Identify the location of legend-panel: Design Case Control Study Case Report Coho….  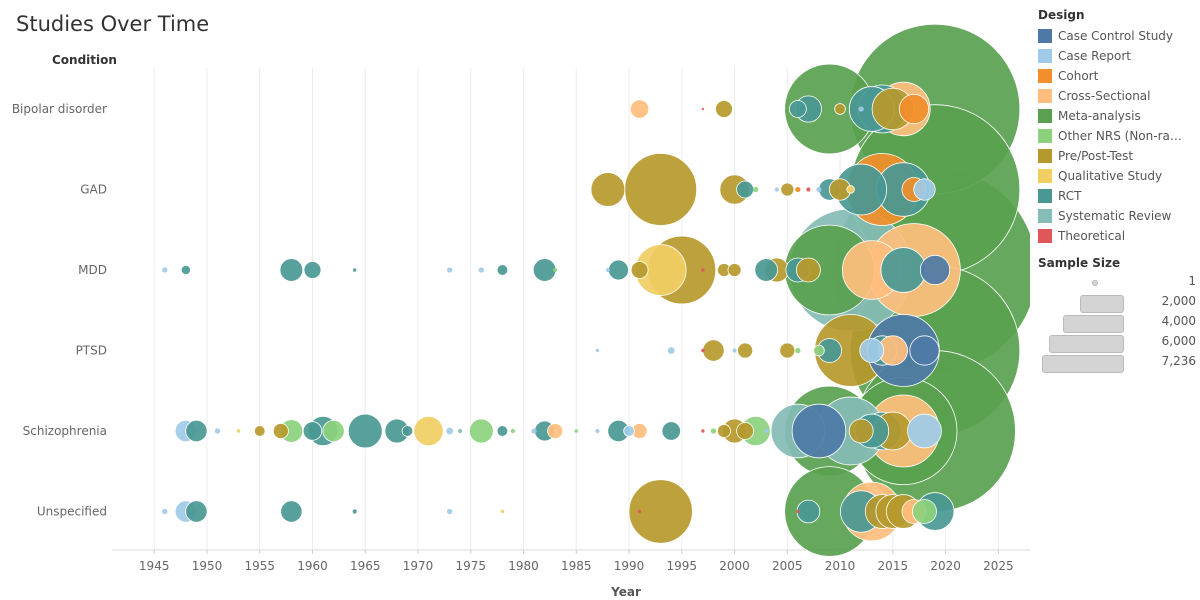
(1118, 190).